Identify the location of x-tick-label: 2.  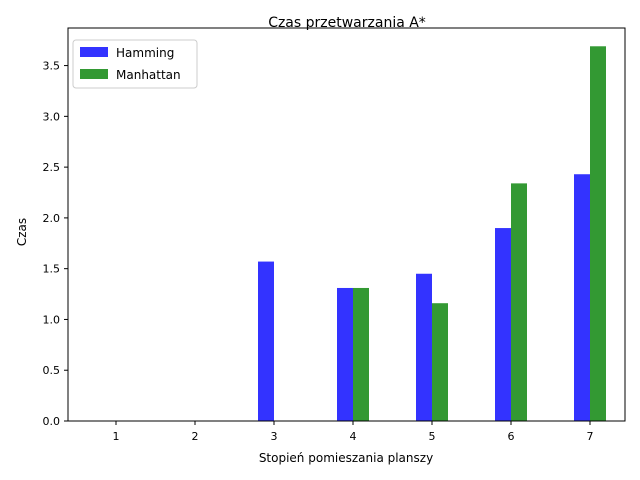
(195, 436).